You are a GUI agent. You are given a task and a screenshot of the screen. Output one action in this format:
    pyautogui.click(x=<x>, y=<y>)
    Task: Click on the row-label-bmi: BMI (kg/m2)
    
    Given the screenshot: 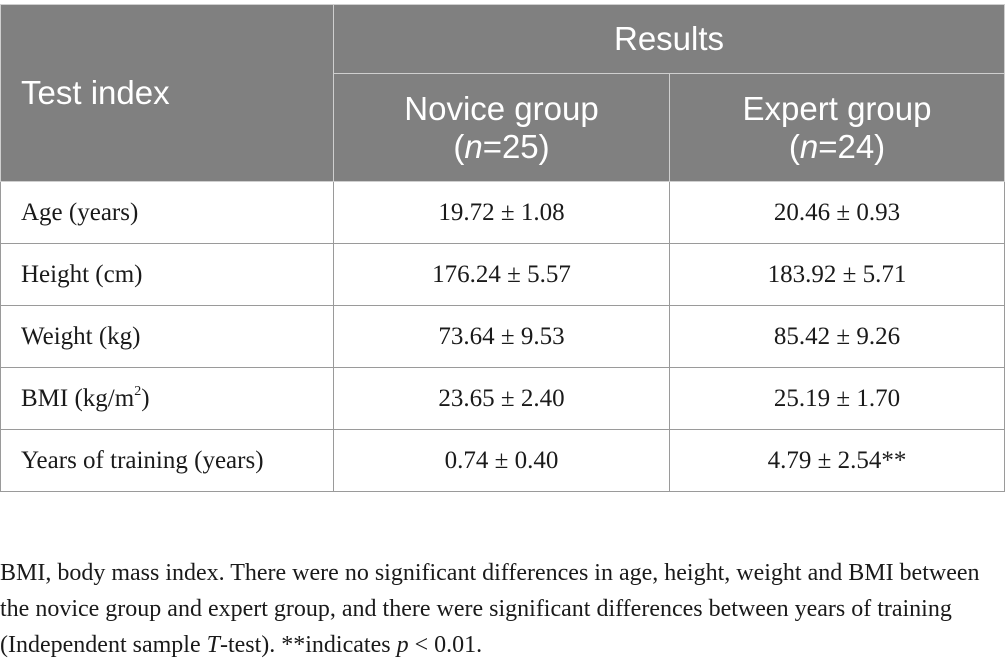 What is the action you would take?
    pyautogui.click(x=167, y=398)
    